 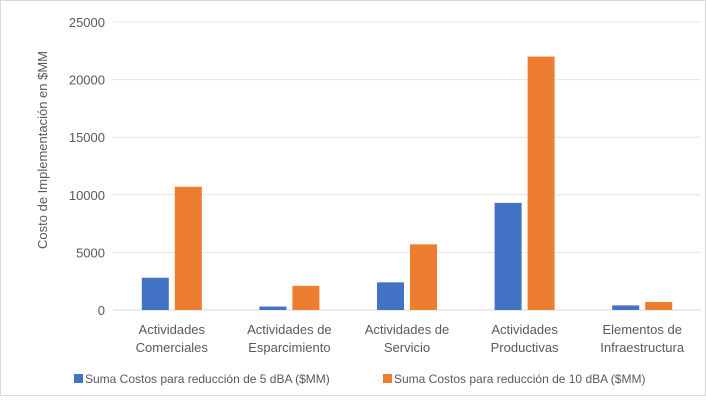 I want to click on x-category-label: Productivas, so click(x=525, y=347).